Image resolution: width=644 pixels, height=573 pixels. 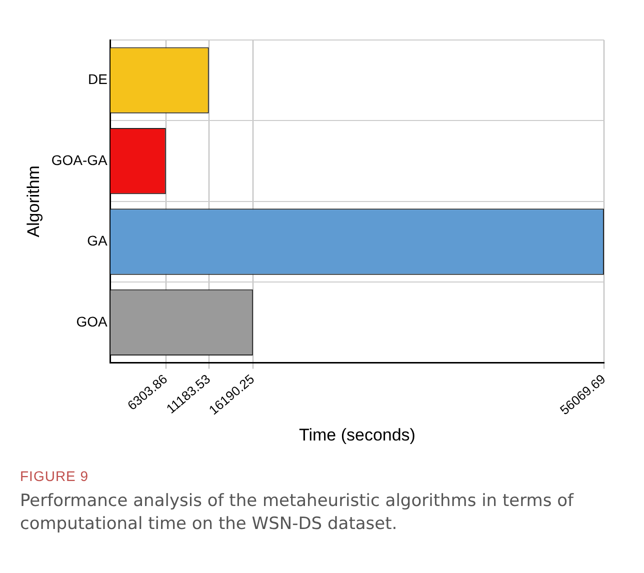 What do you see at coordinates (33, 201) in the screenshot?
I see `y-axis-title: Algorithm` at bounding box center [33, 201].